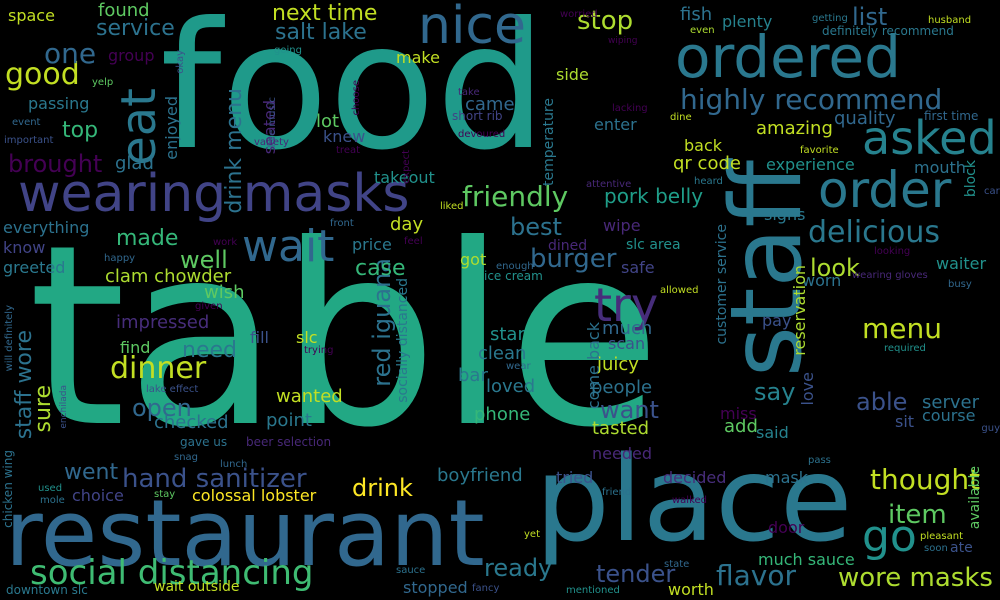 This screenshot has height=600, width=1000. Describe the element at coordinates (690, 500) in the screenshot. I see `word-walked: walked` at that location.